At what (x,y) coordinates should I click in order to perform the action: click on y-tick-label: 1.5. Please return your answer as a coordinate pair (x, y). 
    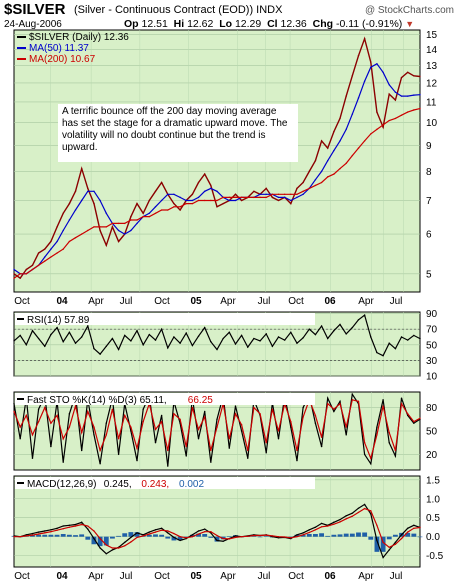
    Looking at the image, I should click on (433, 480).